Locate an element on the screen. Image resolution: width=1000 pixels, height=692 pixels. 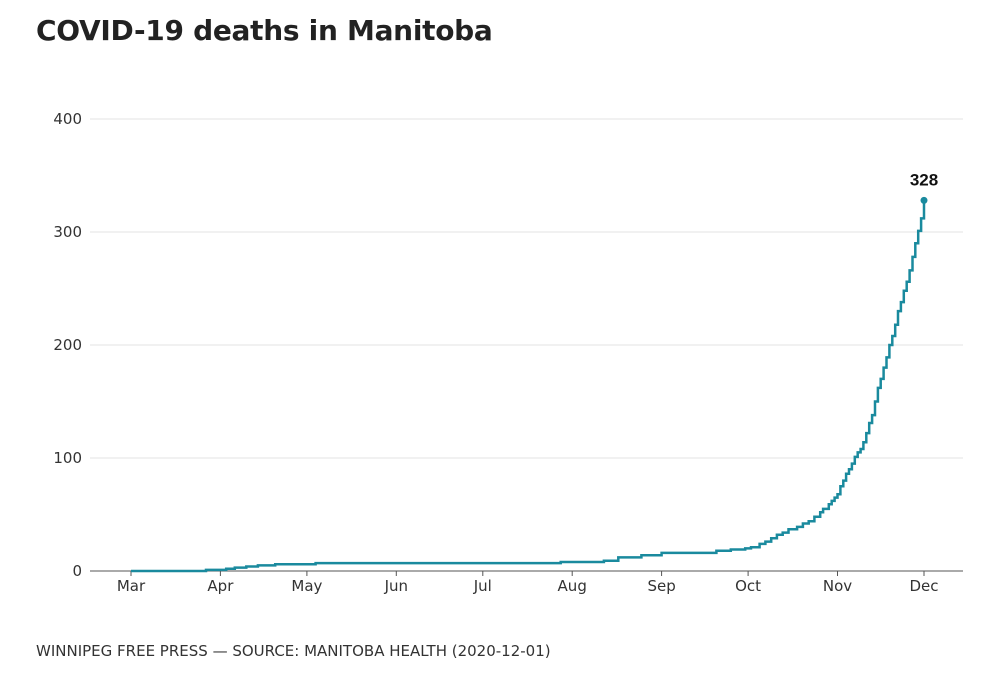
x-tick-label: Mar is located at coordinates (131, 586).